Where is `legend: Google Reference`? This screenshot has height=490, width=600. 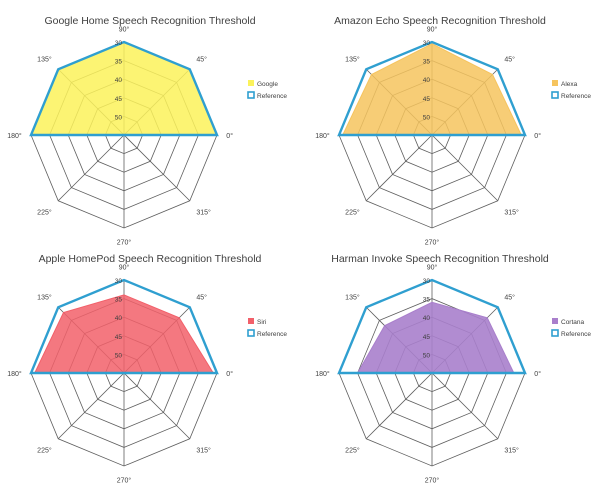 legend: Google Reference is located at coordinates (267, 90).